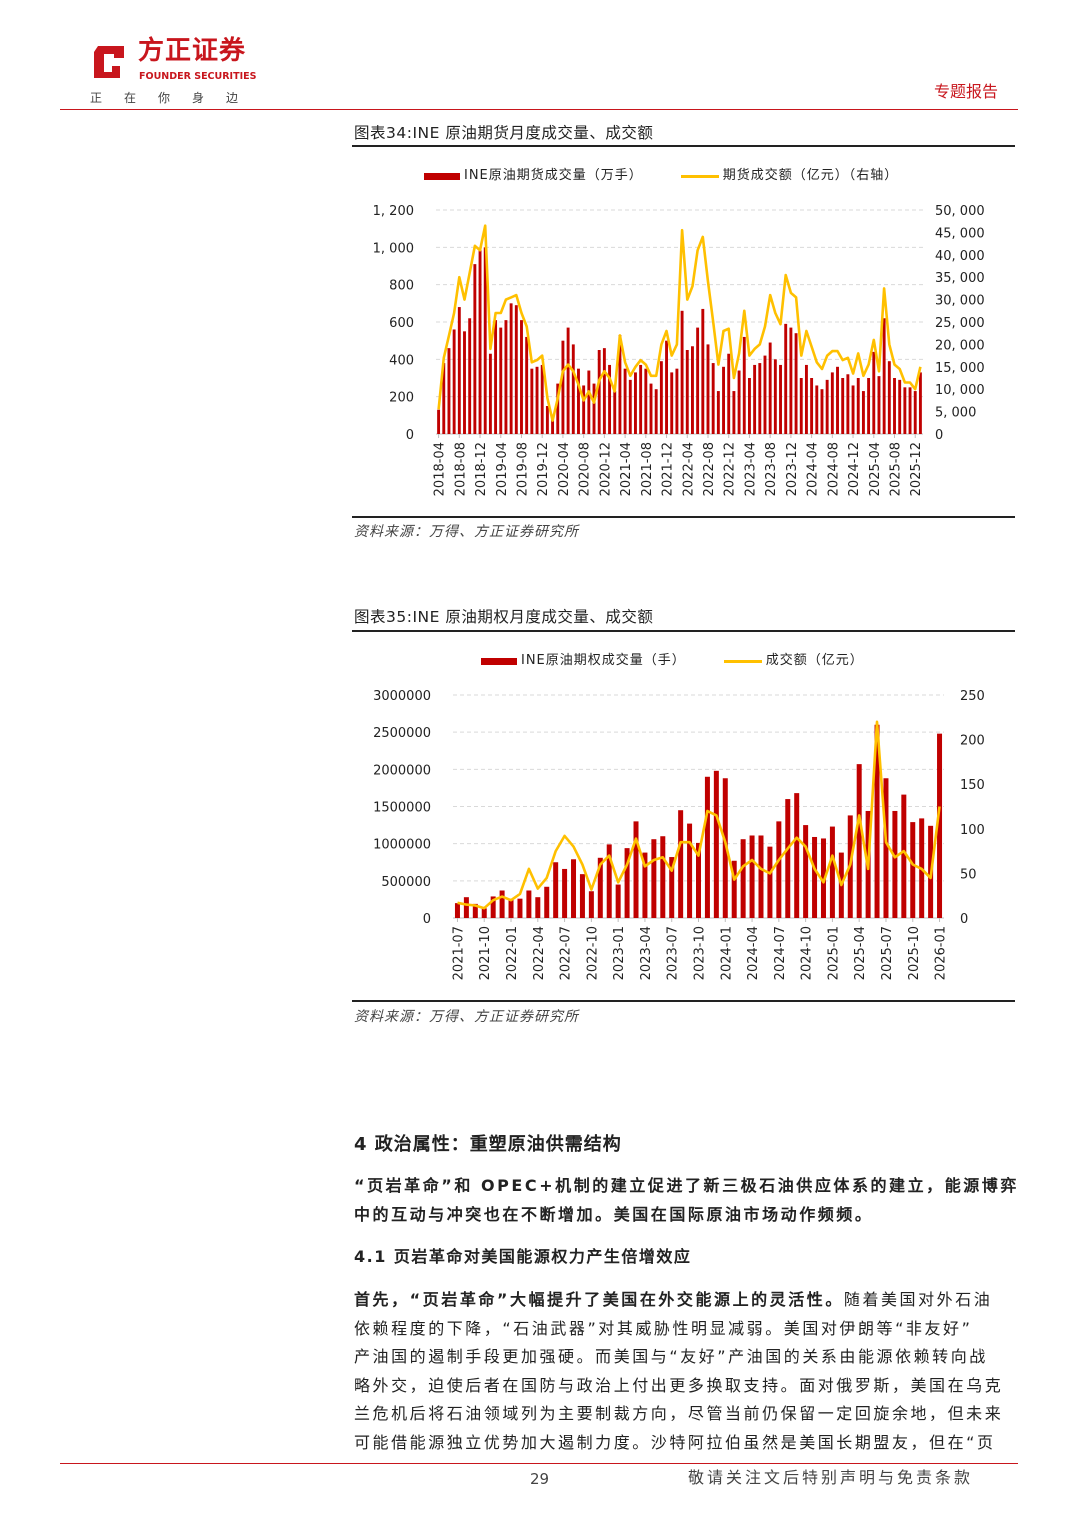  What do you see at coordinates (854, 469) in the screenshot?
I see `x-tick-label: 2024-12` at bounding box center [854, 469].